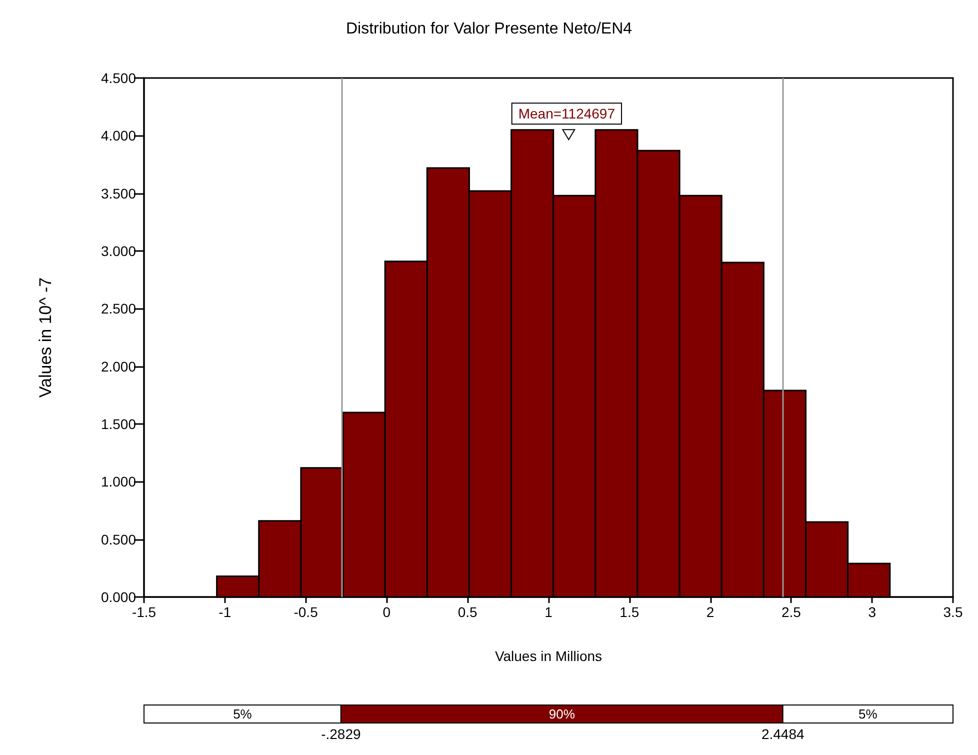 Image resolution: width=978 pixels, height=755 pixels. Describe the element at coordinates (144, 612) in the screenshot. I see `x-tick-label: -1.5` at that location.